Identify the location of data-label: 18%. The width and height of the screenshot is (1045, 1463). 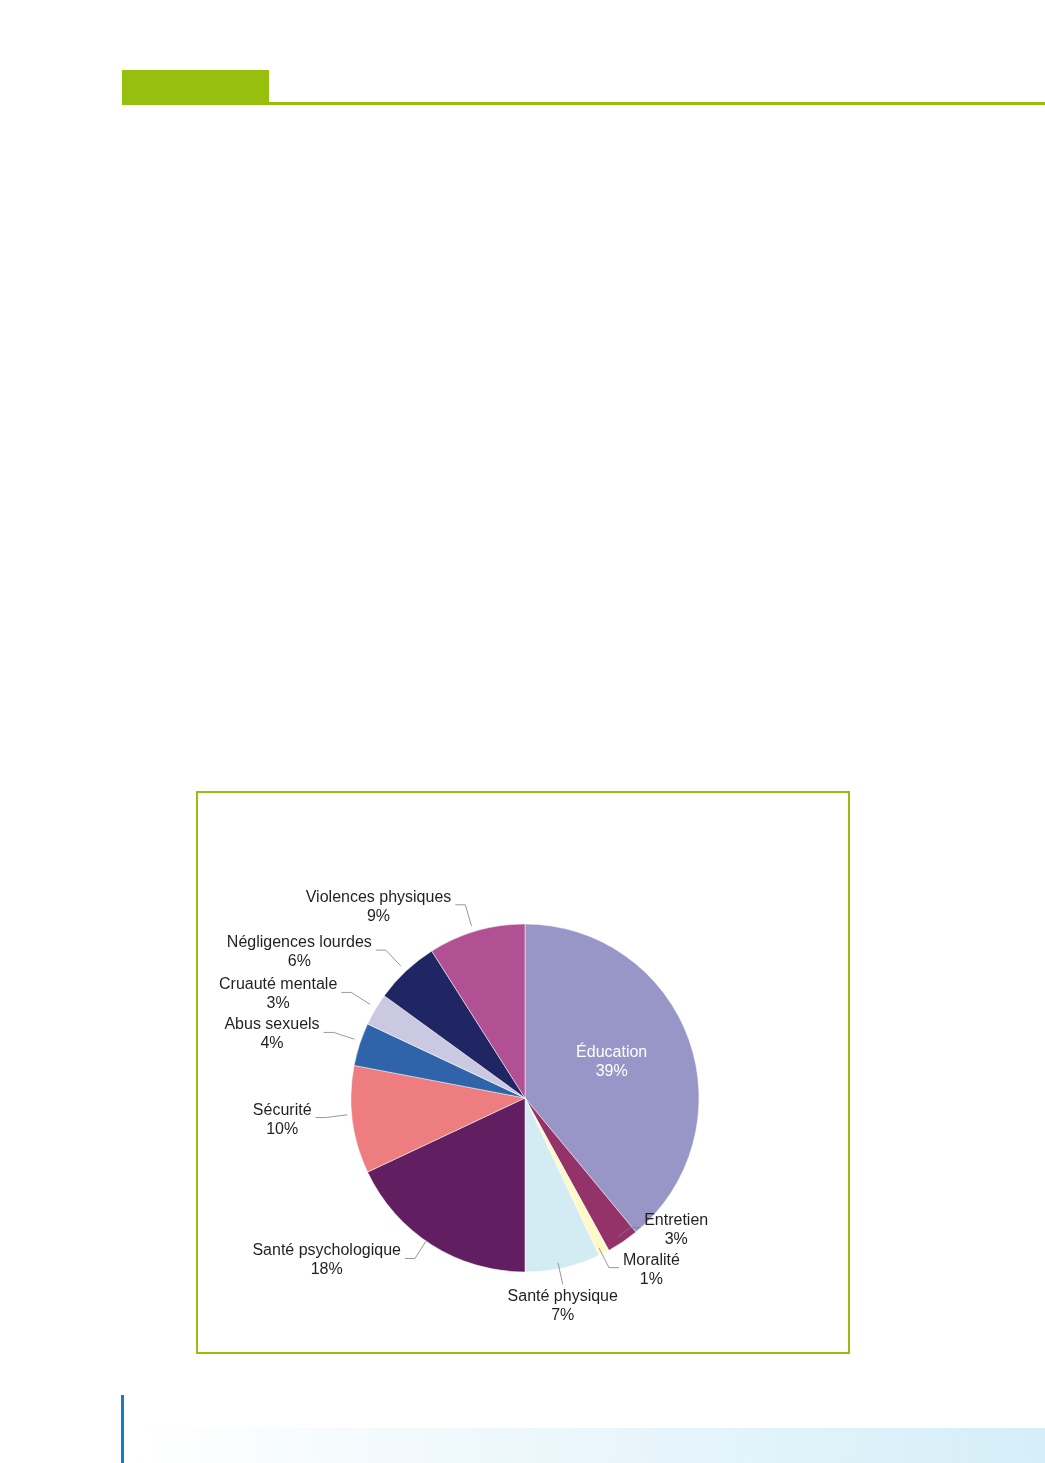
(326, 1269).